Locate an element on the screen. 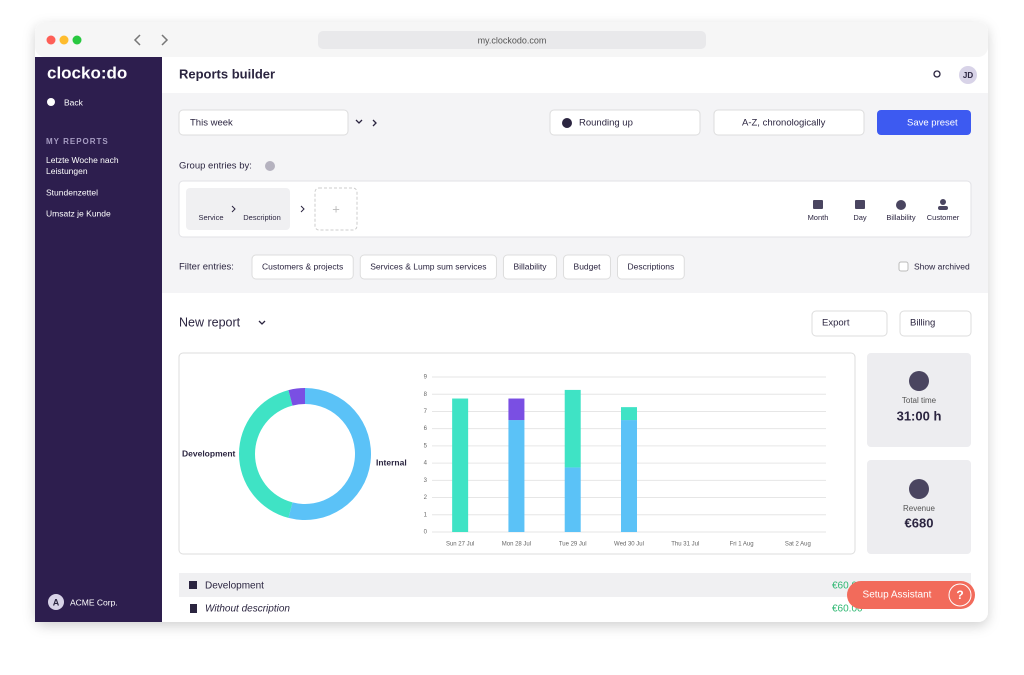  rounding: Rounding up is located at coordinates (606, 123).